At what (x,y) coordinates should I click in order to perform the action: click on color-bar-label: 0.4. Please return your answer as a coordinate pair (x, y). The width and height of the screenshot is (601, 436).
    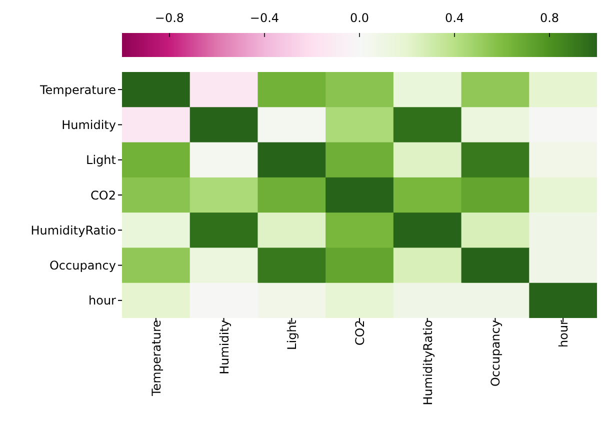
    Looking at the image, I should click on (454, 18).